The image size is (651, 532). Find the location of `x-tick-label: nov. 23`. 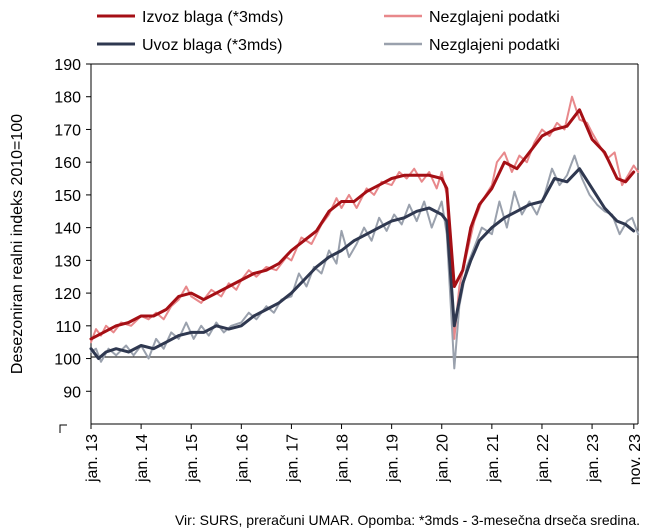

x-tick-label: nov. 23 is located at coordinates (635, 459).